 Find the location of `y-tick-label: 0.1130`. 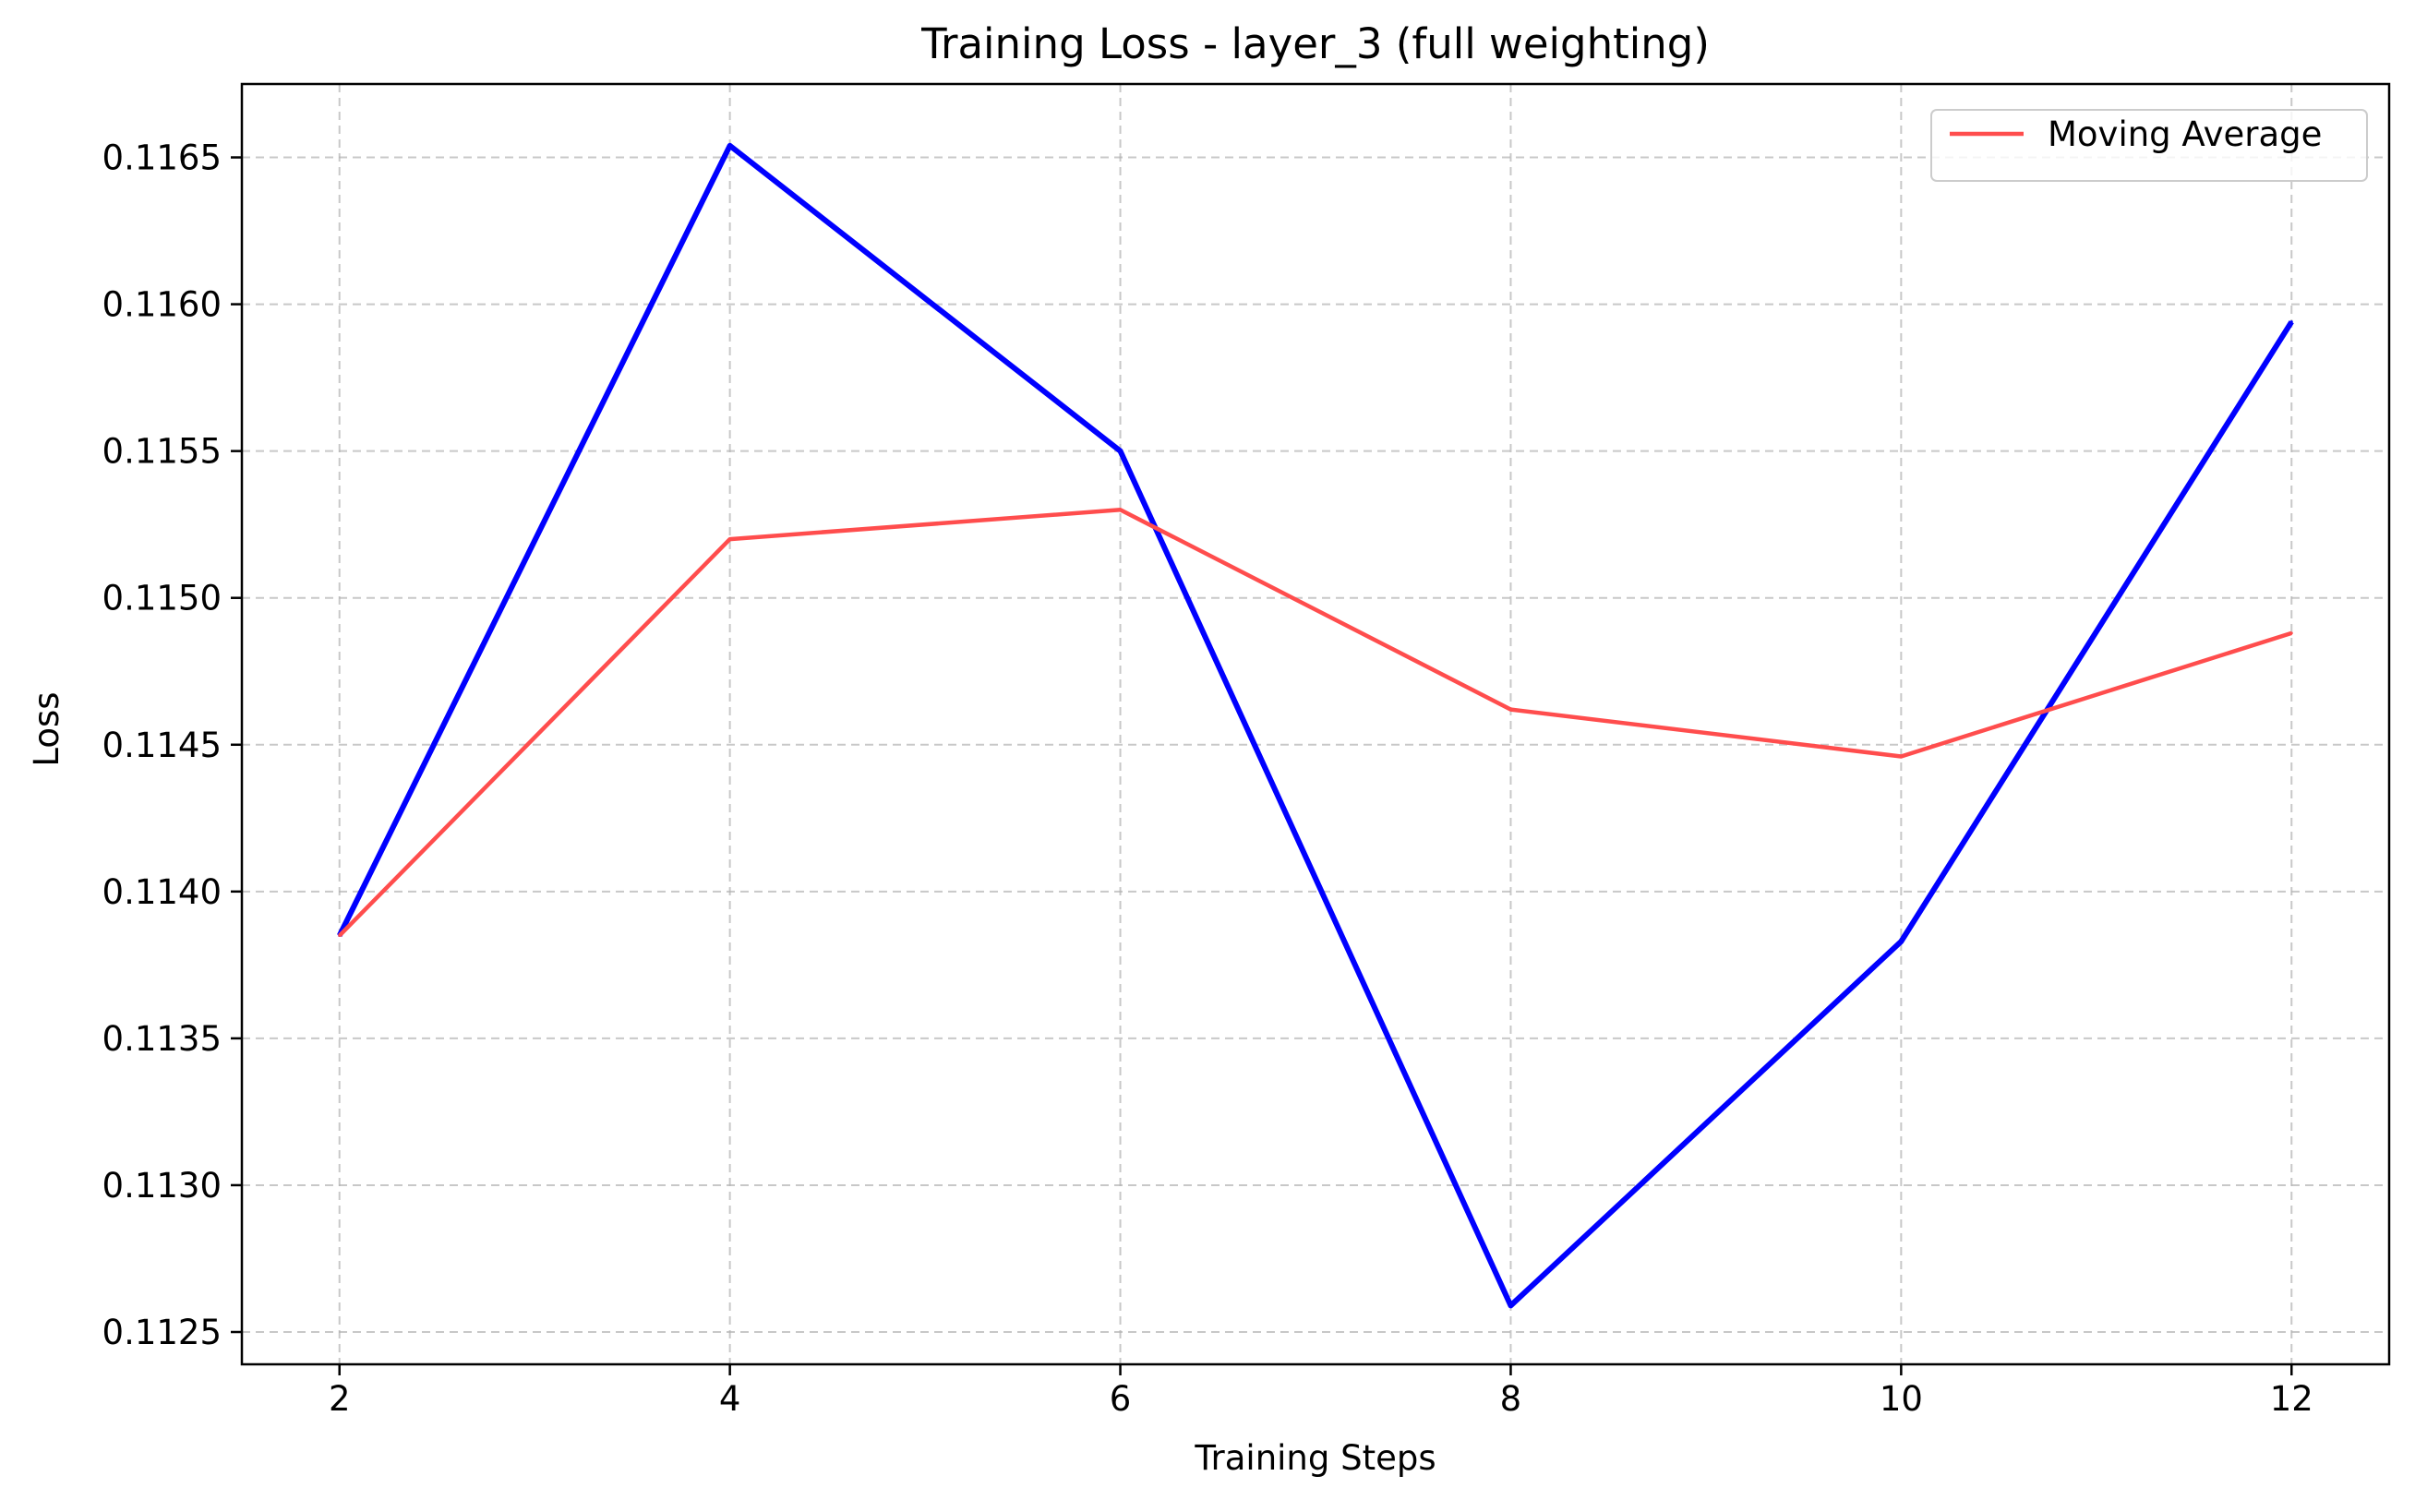

y-tick-label: 0.1130 is located at coordinates (162, 1186).